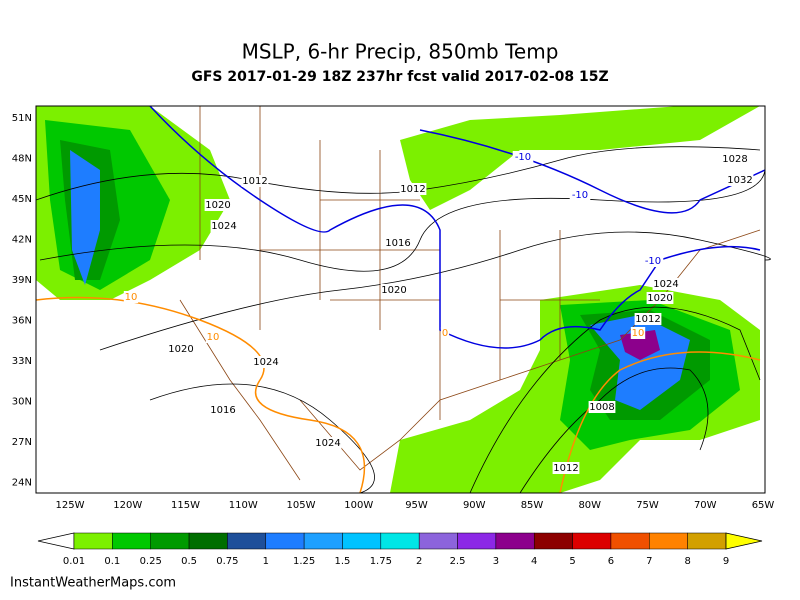 The image size is (800, 600). I want to click on lat-label: 39N, so click(22, 280).